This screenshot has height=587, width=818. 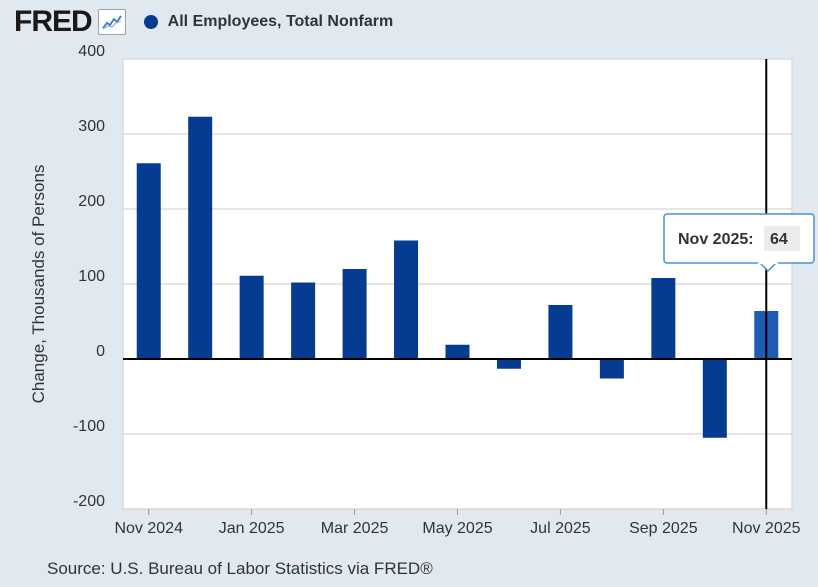 I want to click on y-tick-label: 300, so click(x=91, y=126).